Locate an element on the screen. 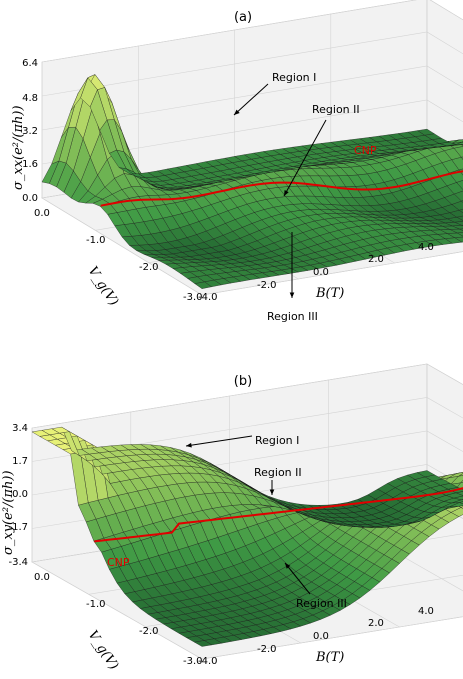 The width and height of the screenshot is (463, 679). panel-b-ztick: 3.4 is located at coordinates (20, 428).